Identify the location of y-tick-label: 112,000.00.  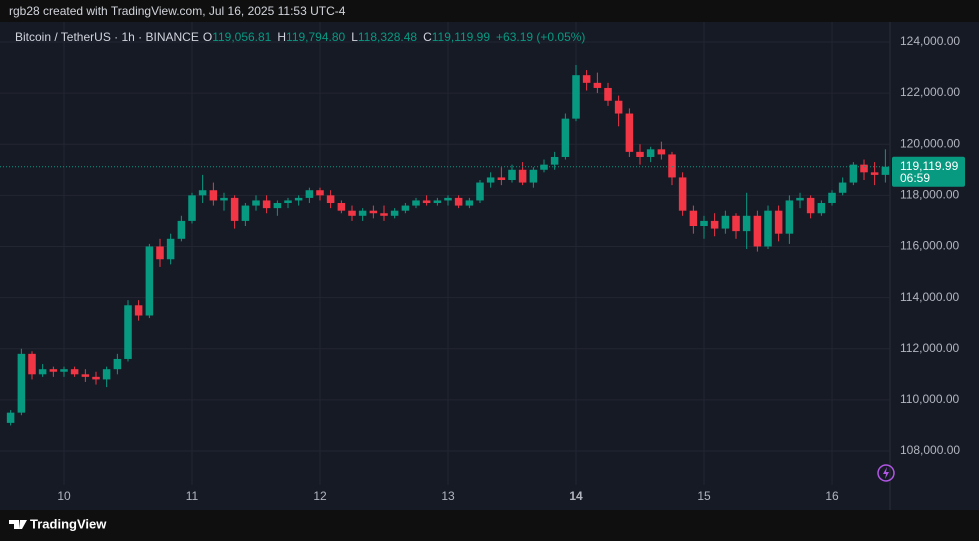
(929, 348).